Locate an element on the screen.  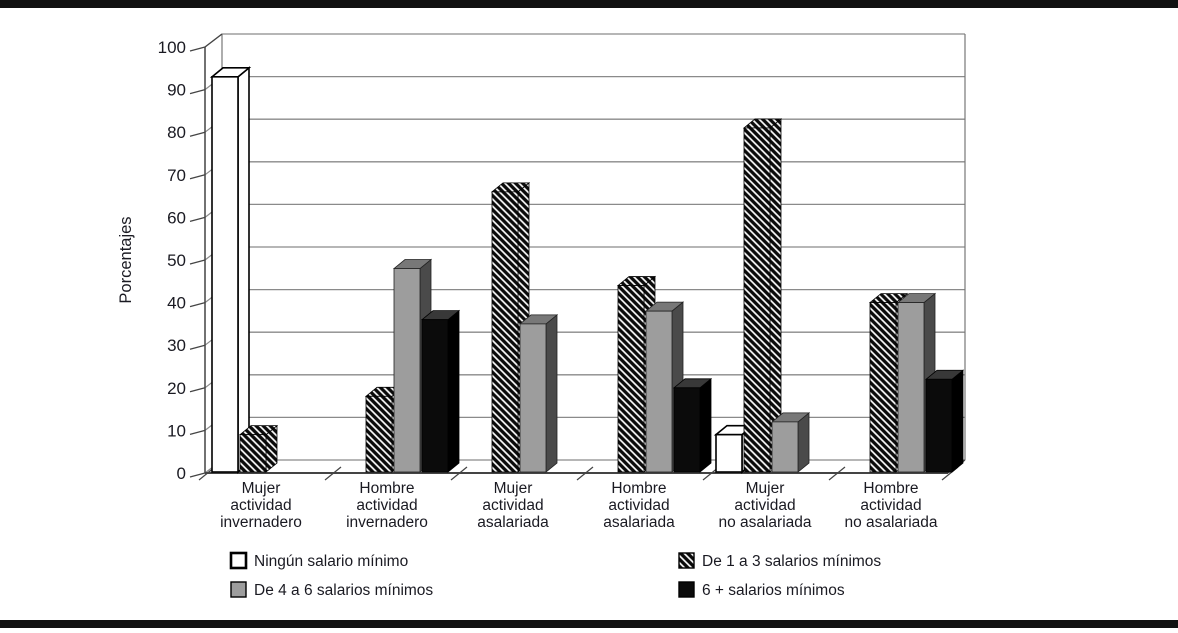
legend-label-hatch: De 1 a 3 salarios mínimos is located at coordinates (791, 561).